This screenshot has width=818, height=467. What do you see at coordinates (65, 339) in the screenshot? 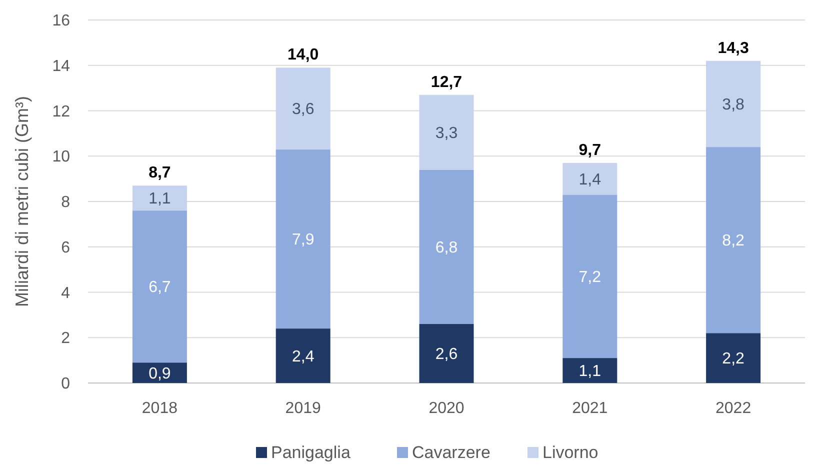
I see `y-tick-label: 2` at bounding box center [65, 339].